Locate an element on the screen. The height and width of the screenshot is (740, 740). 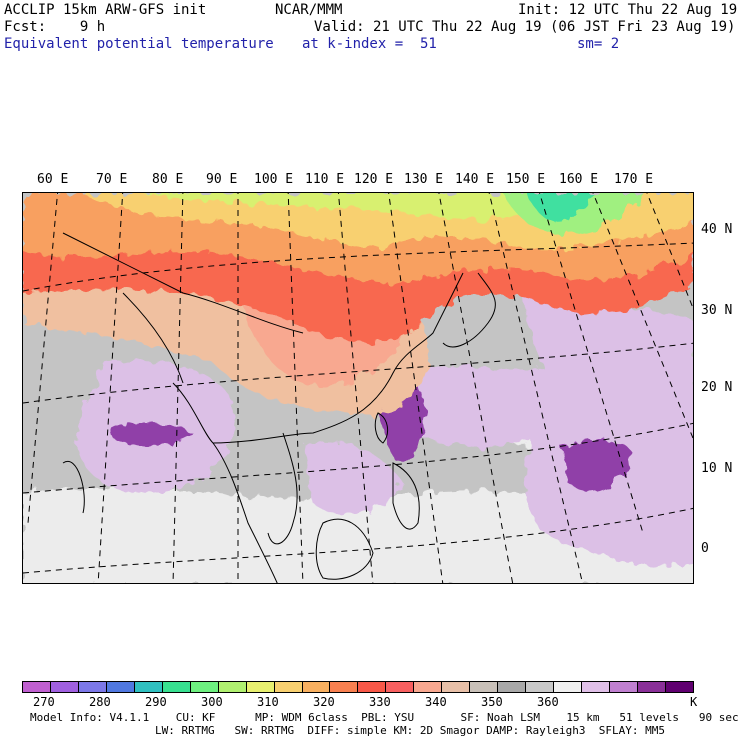
colorbar-tick: 300 is located at coordinates (212, 702).